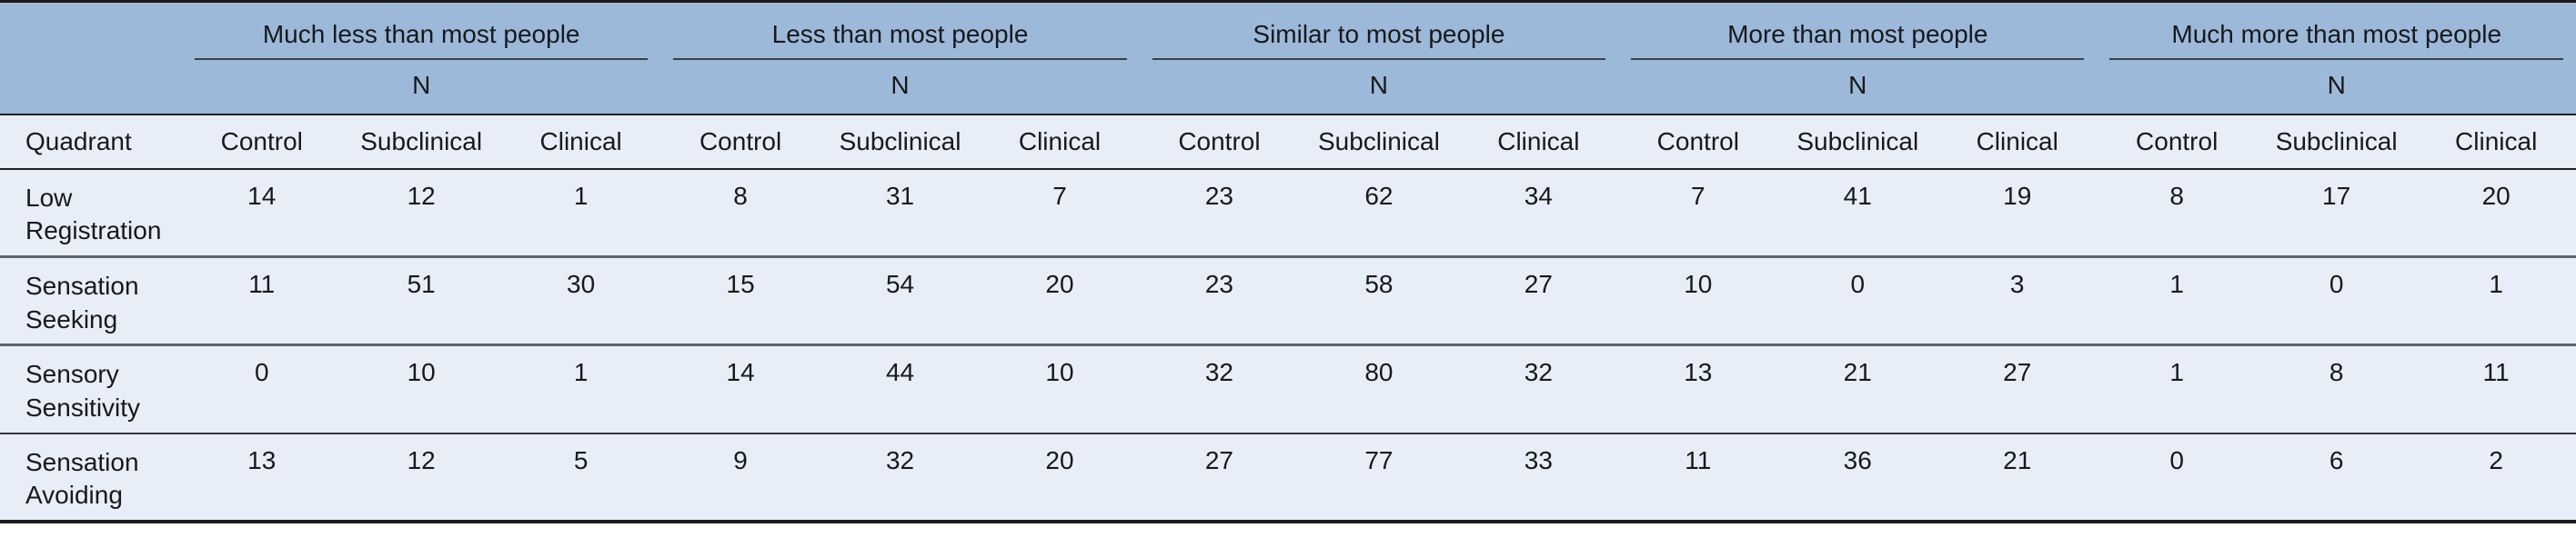  Describe the element at coordinates (91, 142) in the screenshot. I see `quadrant-column-header: Quadrant` at that location.